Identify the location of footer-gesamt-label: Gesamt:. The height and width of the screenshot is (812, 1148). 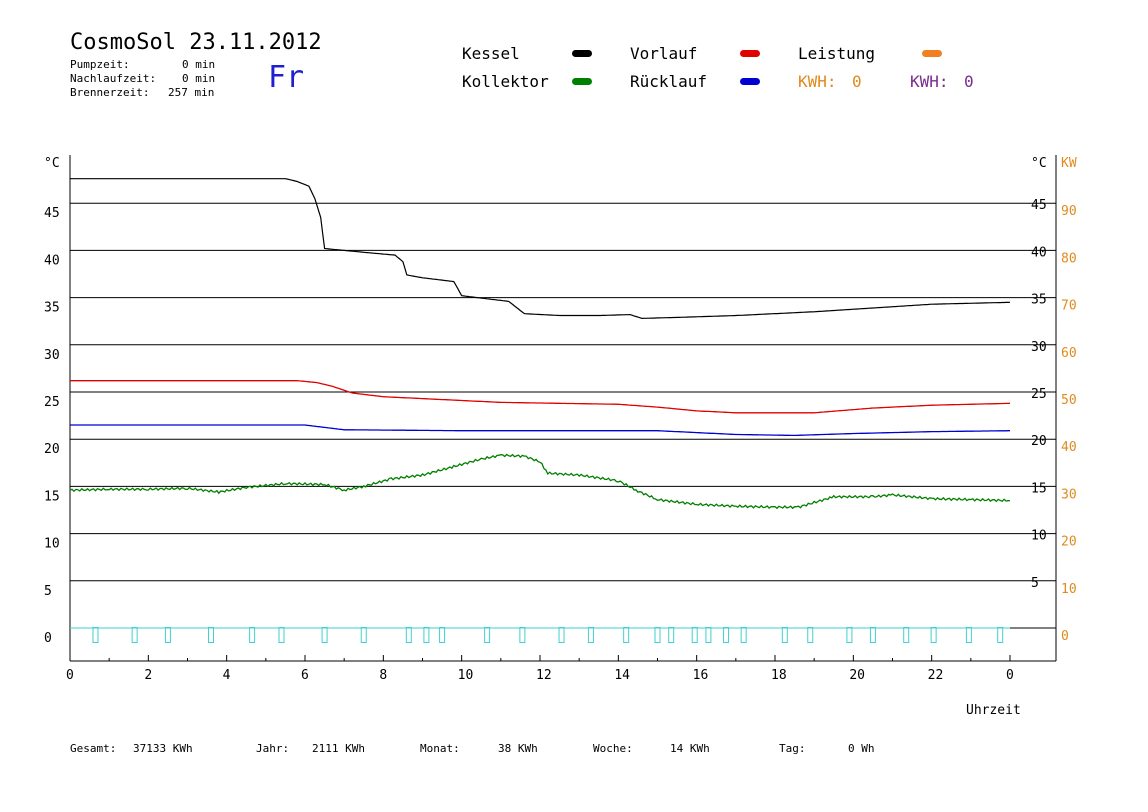
(93, 748).